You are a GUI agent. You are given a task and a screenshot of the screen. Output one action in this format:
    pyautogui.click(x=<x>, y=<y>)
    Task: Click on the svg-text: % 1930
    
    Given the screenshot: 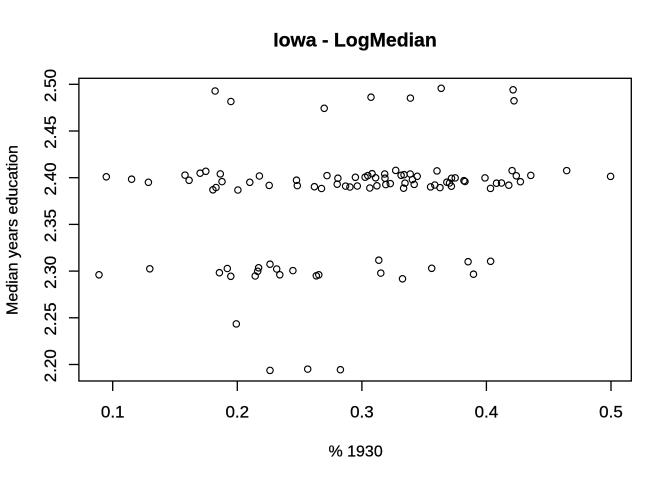 What is the action you would take?
    pyautogui.click(x=355, y=452)
    